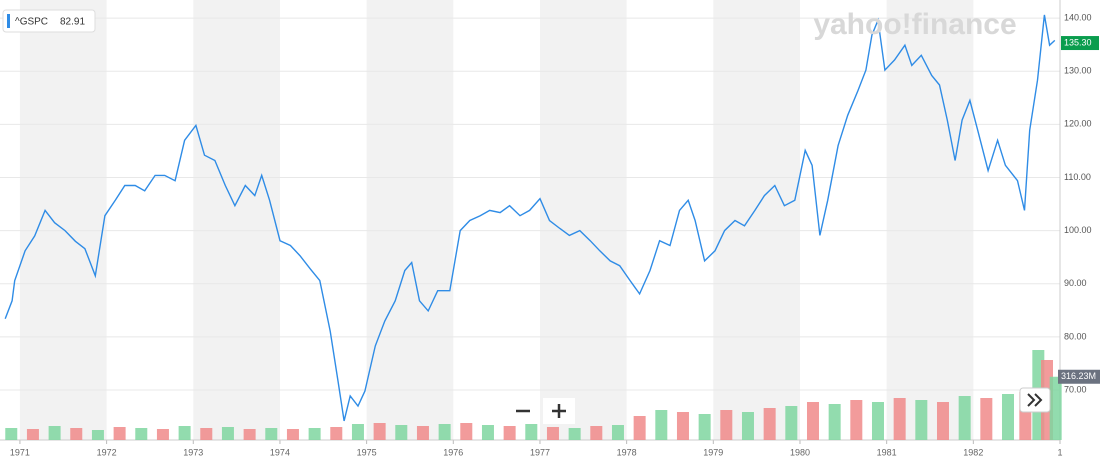 This screenshot has height=475, width=1100. I want to click on x-tick-label: 1977, so click(540, 452).